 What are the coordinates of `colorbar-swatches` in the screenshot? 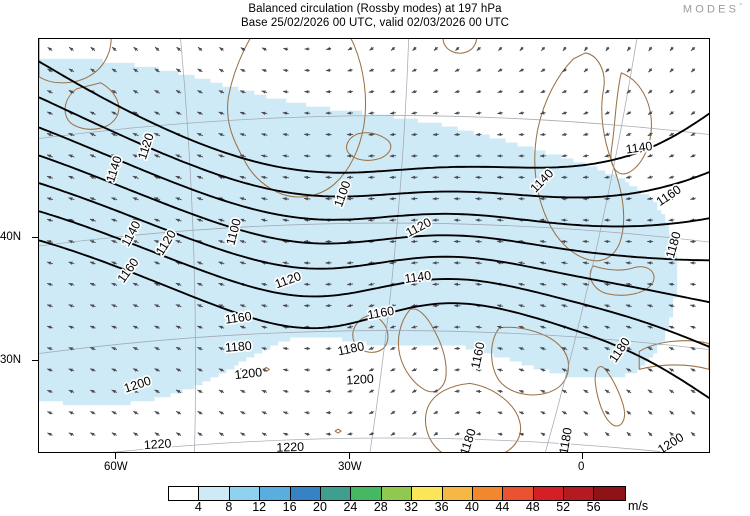 It's located at (397, 493).